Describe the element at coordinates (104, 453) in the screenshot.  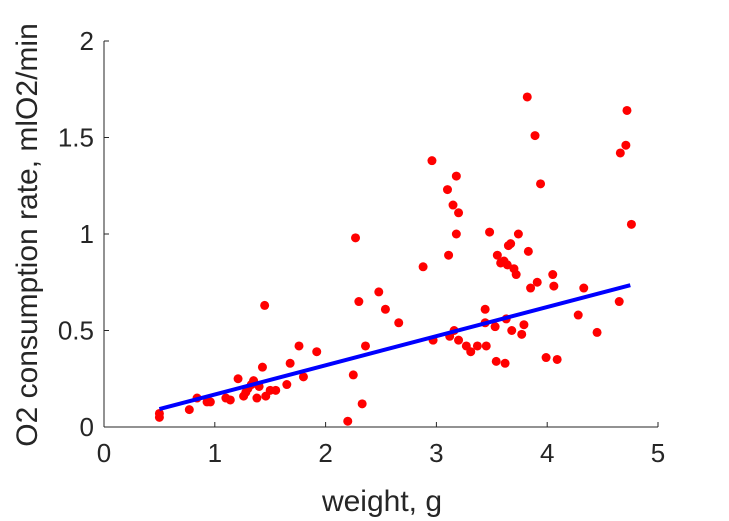
I see `x-tick-label: 0` at that location.